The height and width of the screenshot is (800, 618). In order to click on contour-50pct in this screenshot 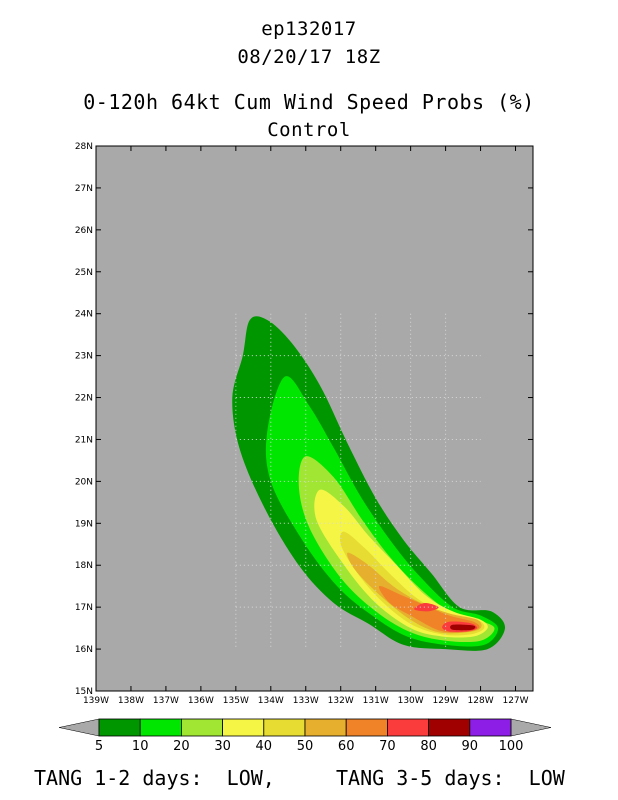, I will do `click(414, 593)`.